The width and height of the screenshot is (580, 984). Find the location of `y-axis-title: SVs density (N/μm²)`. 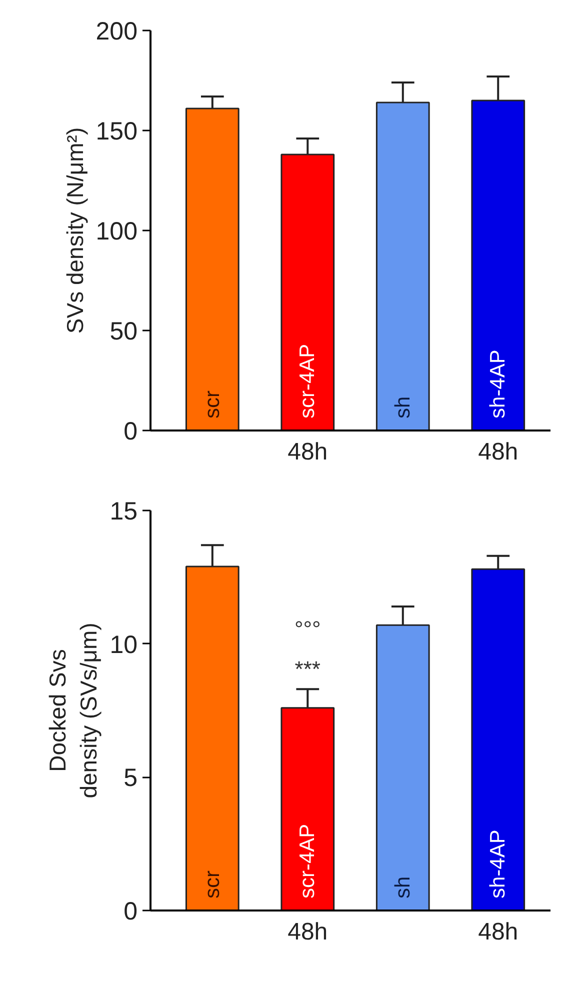

y-axis-title: SVs density (N/μm²) is located at coordinates (75, 230).